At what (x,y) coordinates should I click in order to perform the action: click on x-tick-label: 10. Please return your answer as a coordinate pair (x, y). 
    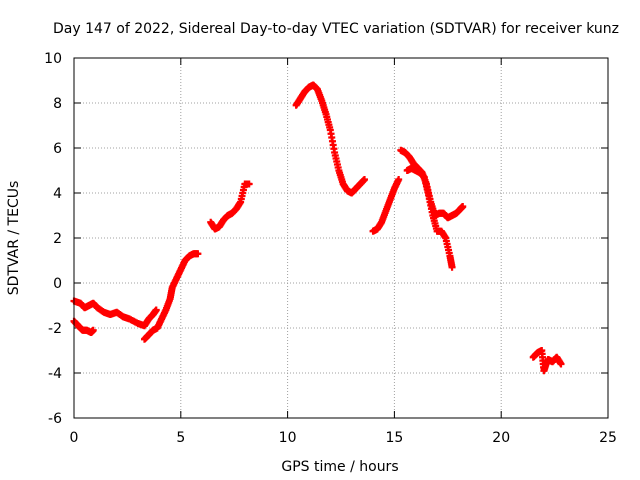
    Looking at the image, I should click on (288, 438).